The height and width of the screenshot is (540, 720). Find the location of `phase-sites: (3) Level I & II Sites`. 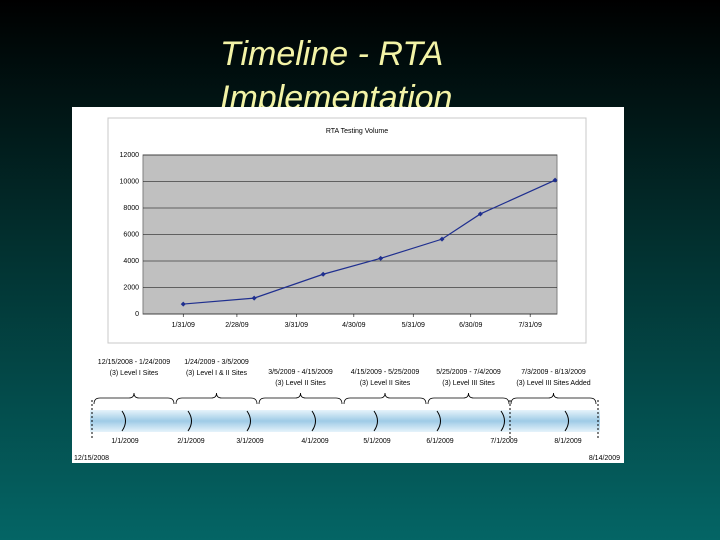

phase-sites: (3) Level I & II Sites is located at coordinates (217, 373).